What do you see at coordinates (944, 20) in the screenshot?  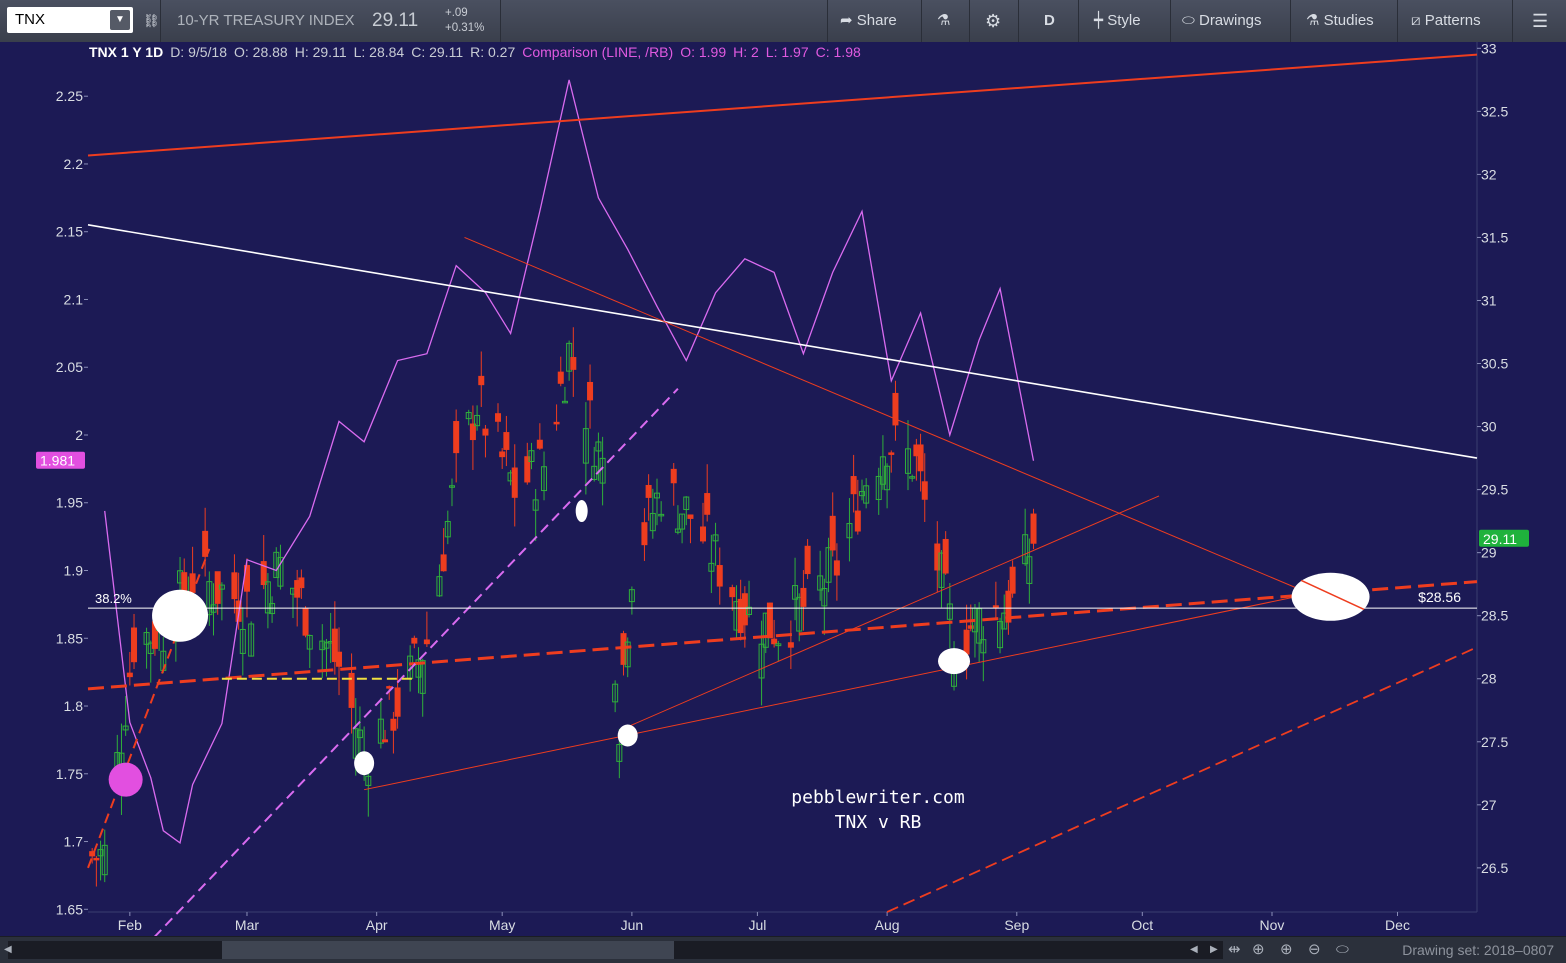 I see `flask-icon: ⚗` at bounding box center [944, 20].